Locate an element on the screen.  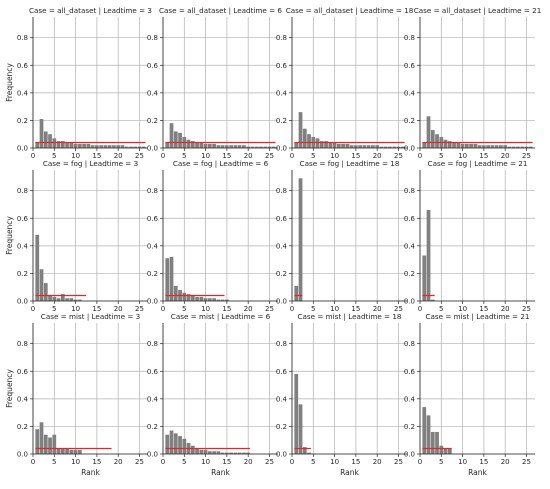
y-axis-label: Frequency is located at coordinates (9, 82).